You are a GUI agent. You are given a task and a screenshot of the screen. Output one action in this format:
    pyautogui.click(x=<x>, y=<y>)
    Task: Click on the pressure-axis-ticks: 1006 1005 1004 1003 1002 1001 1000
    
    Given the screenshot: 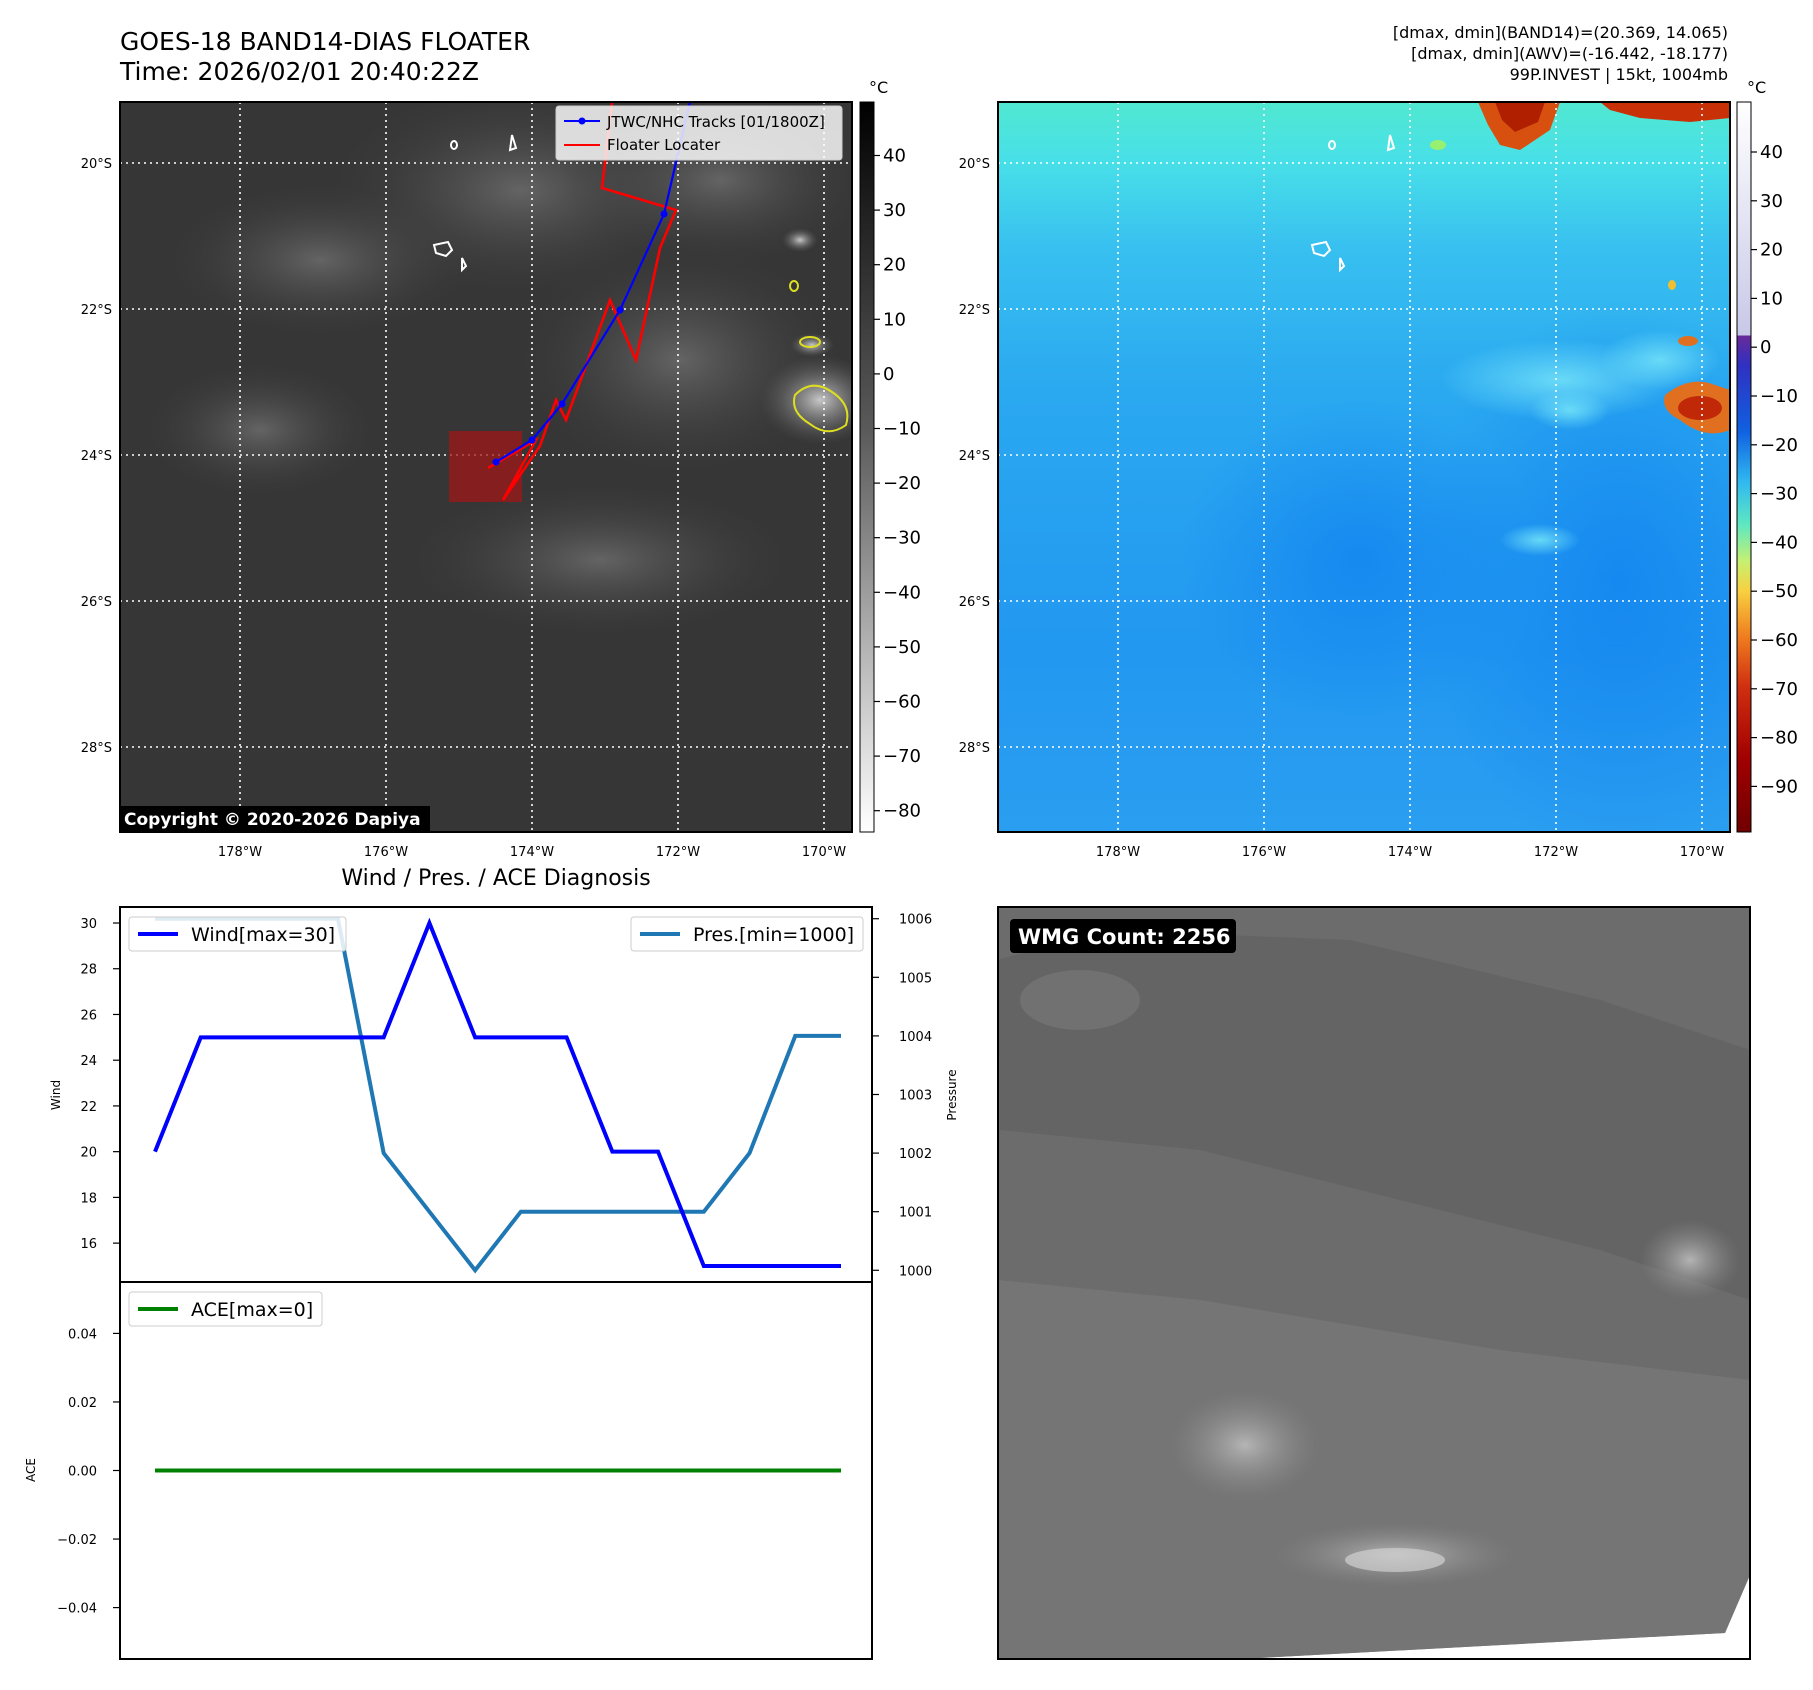 What is the action you would take?
    pyautogui.click(x=902, y=1096)
    